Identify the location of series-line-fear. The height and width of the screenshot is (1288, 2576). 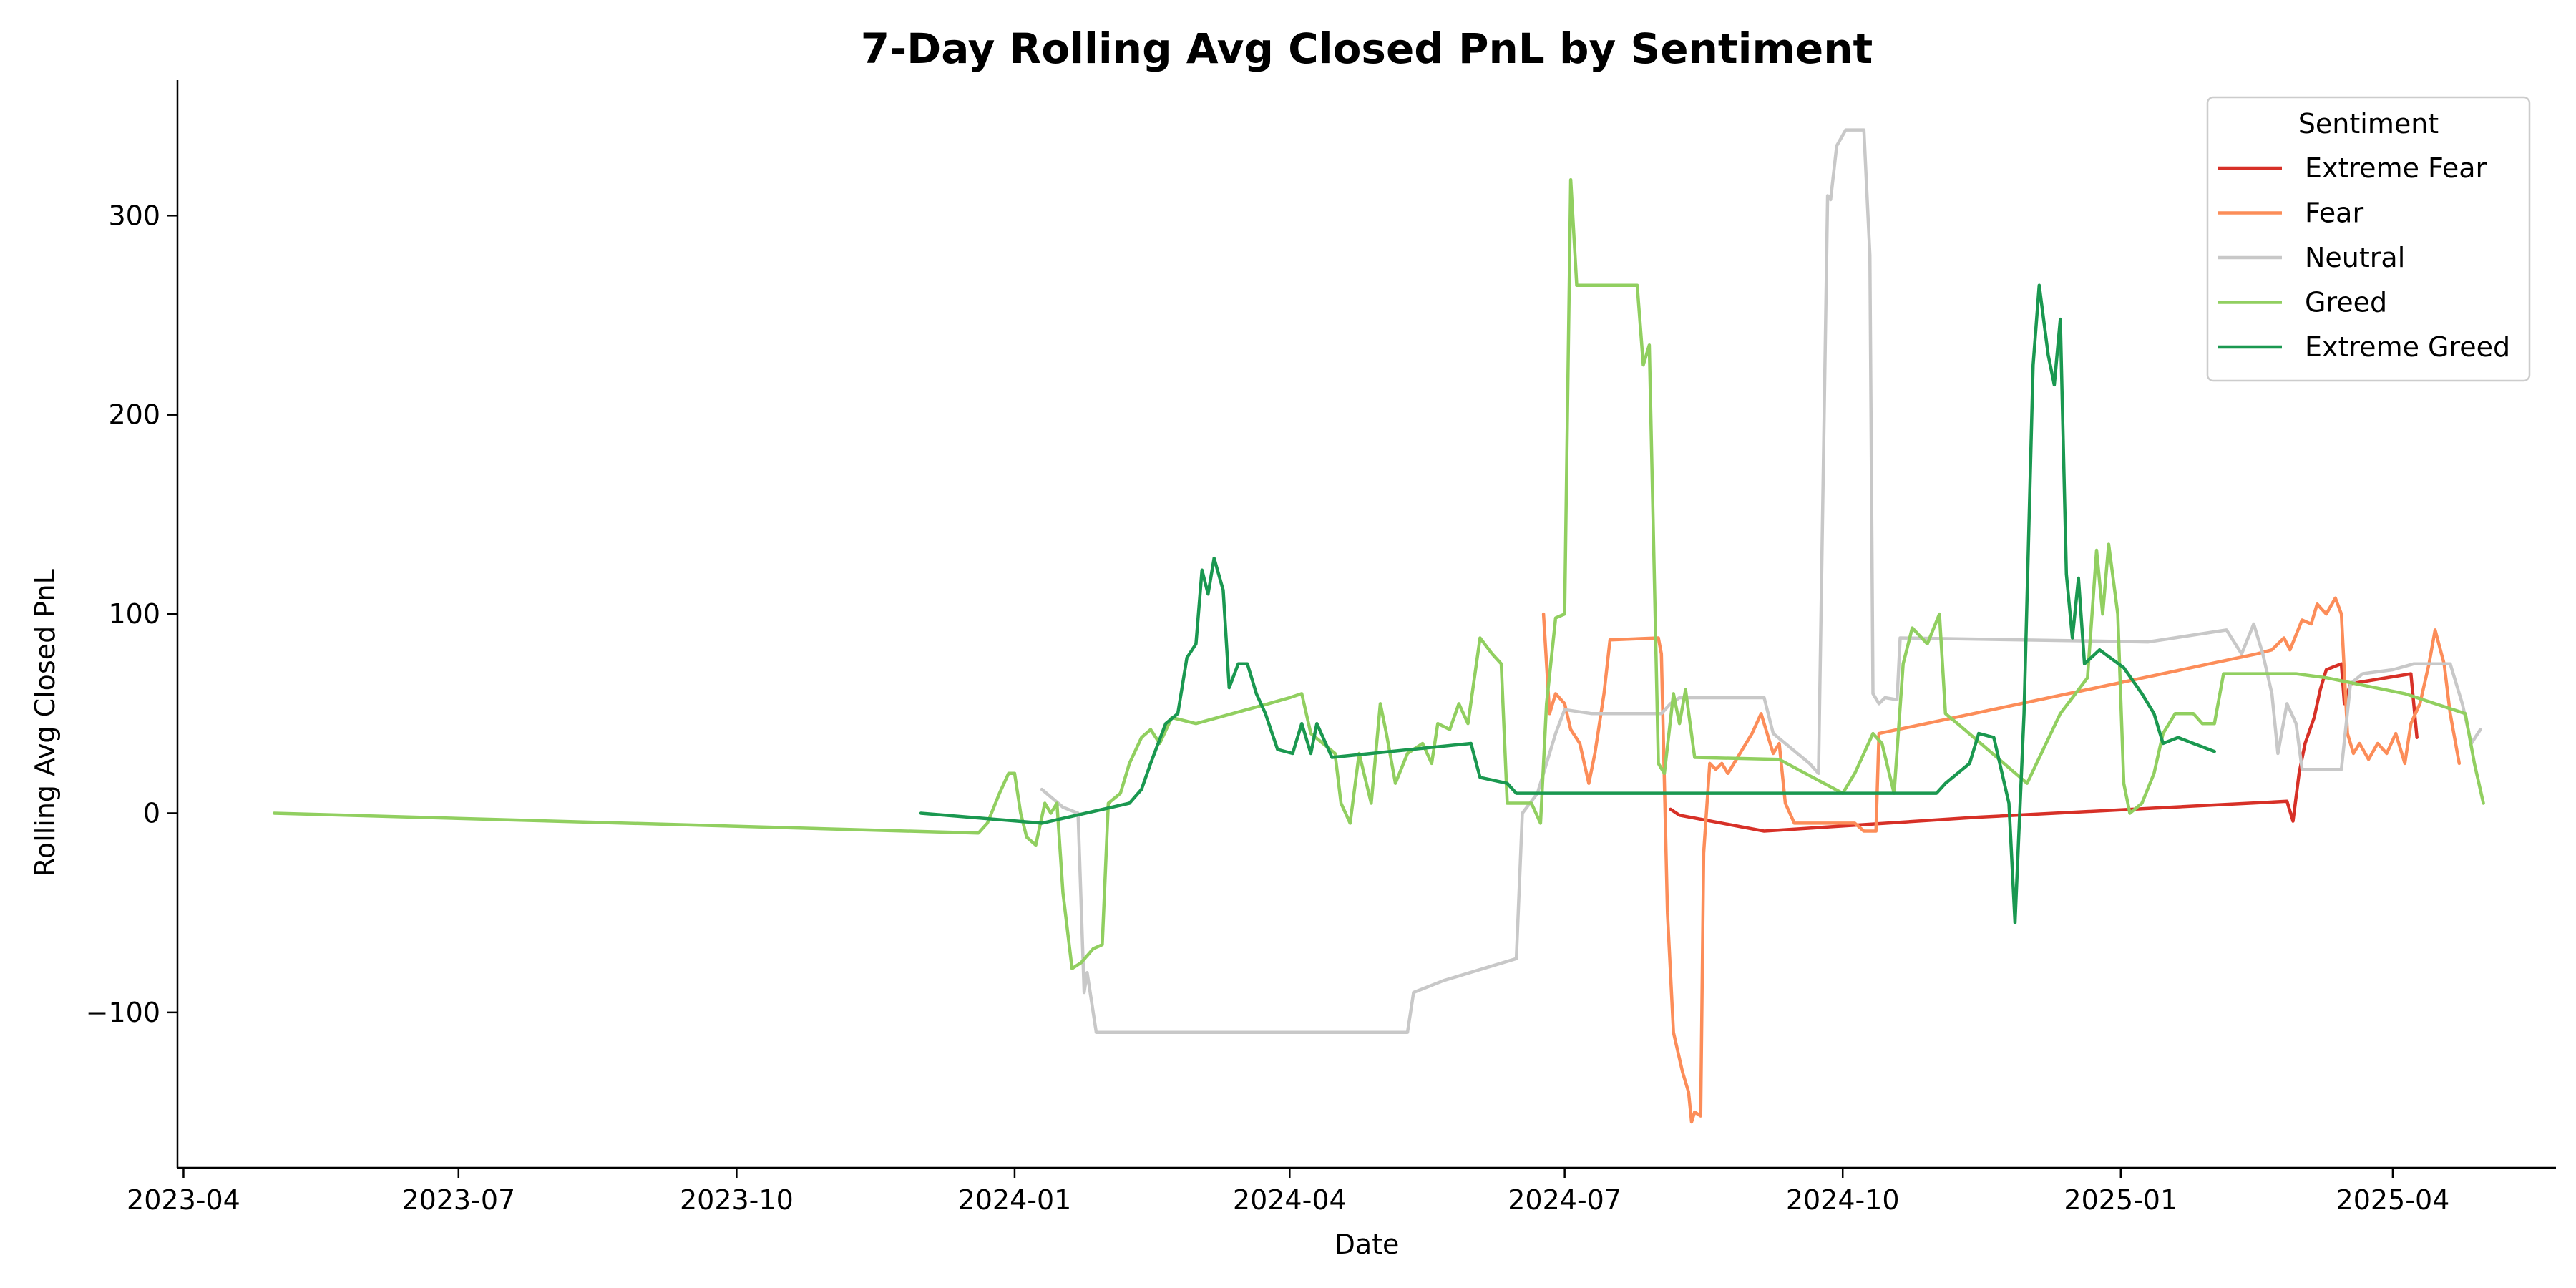
(2001, 860).